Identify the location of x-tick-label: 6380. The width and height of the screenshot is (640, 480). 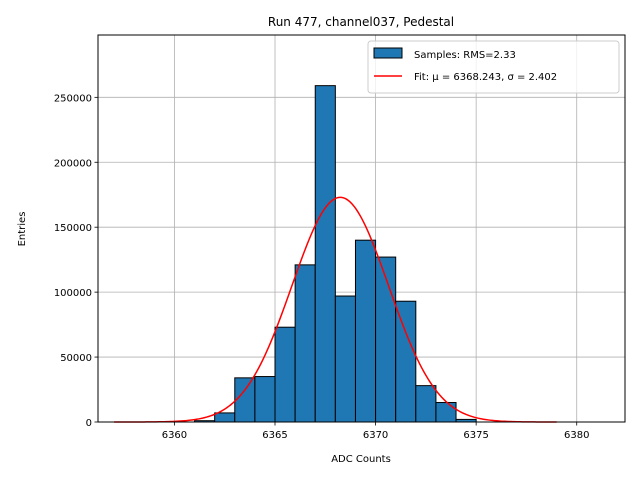
(576, 435).